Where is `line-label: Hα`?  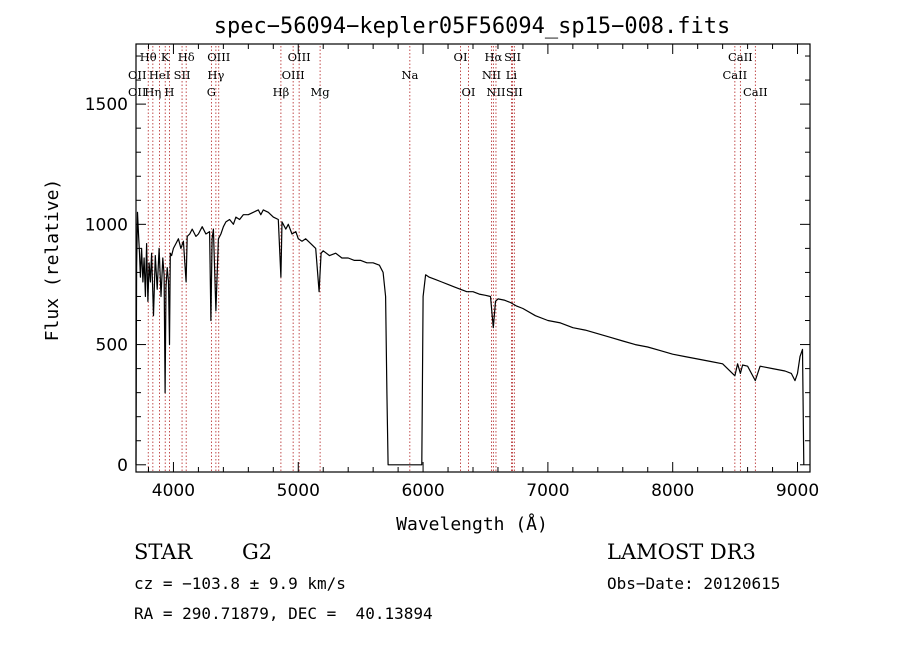 line-label: Hα is located at coordinates (493, 57).